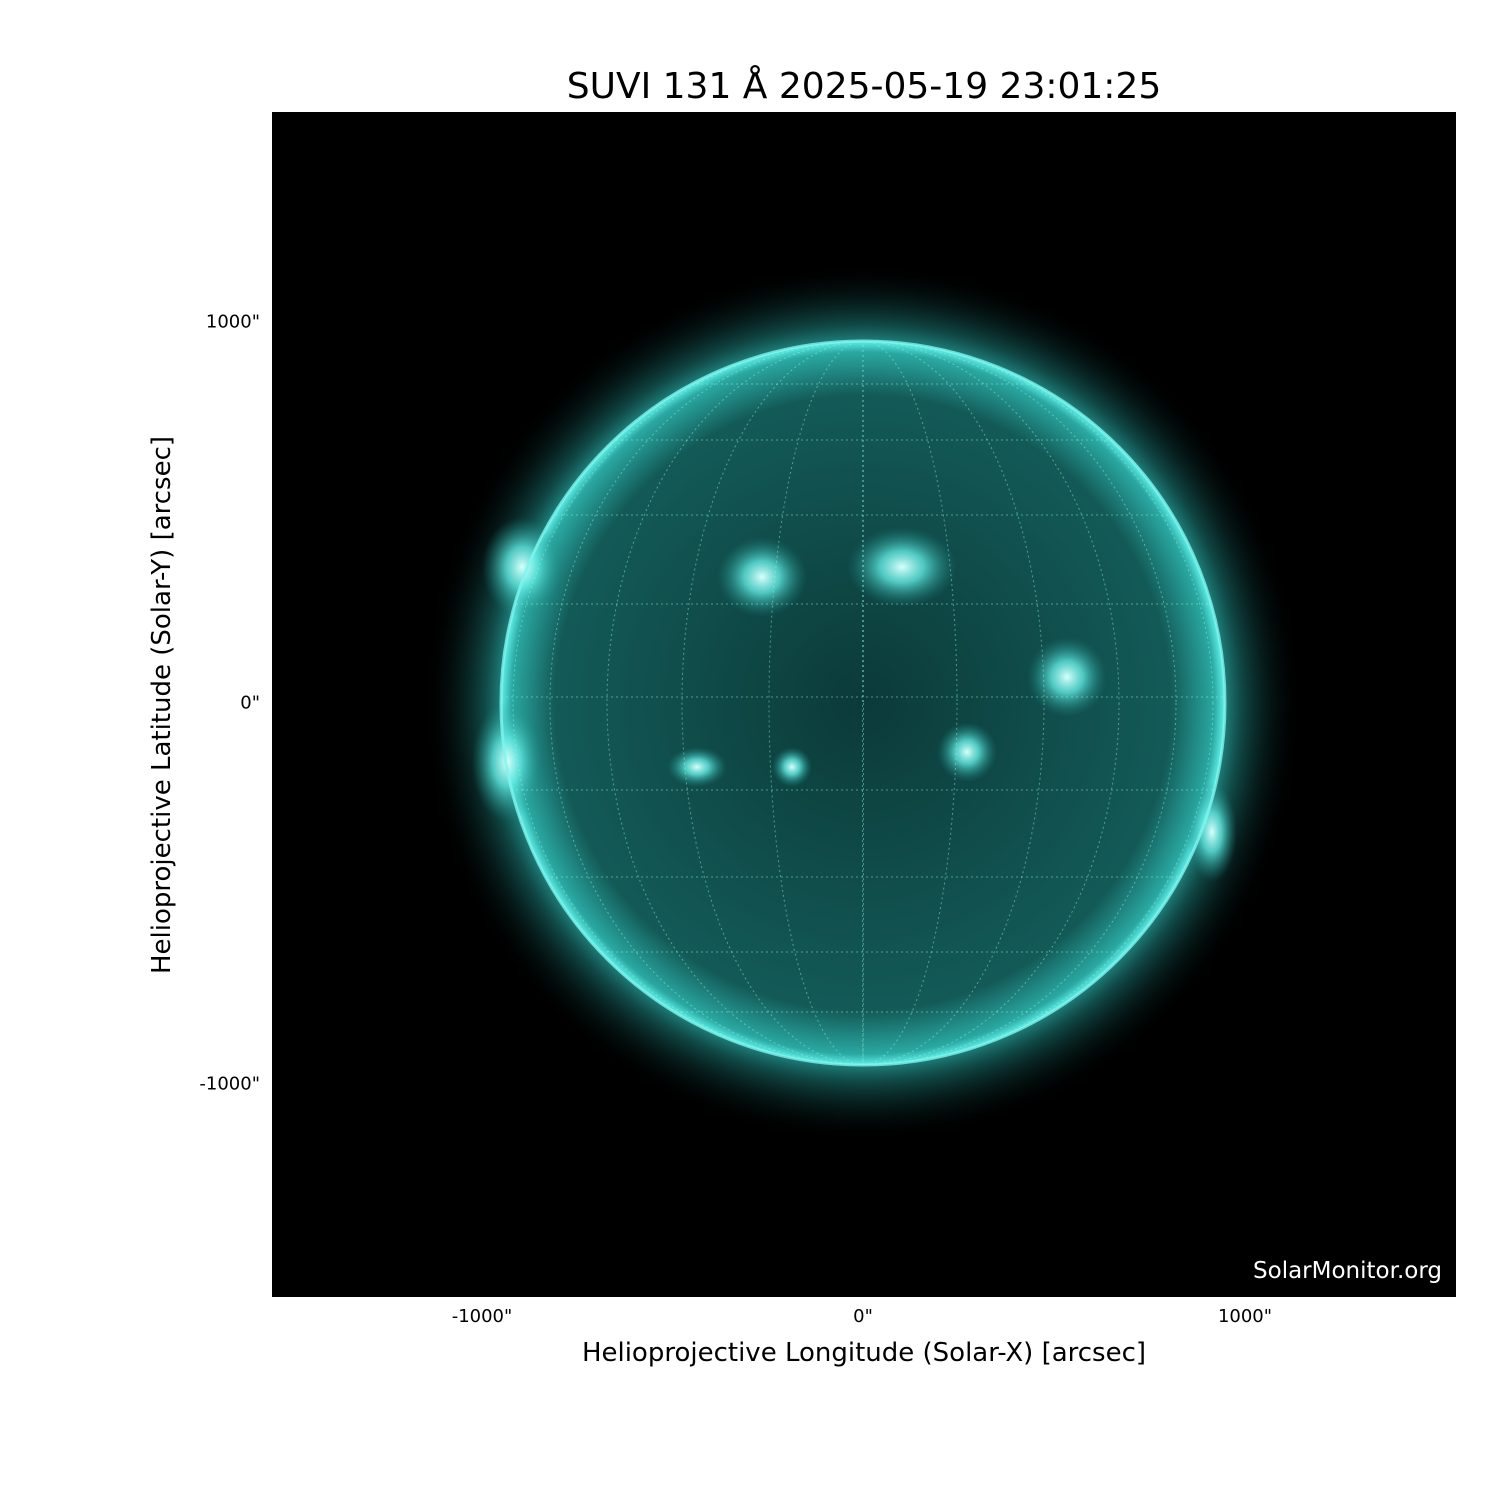 The height and width of the screenshot is (1500, 1500). What do you see at coordinates (482, 1316) in the screenshot?
I see `x-tick-label: -1000"` at bounding box center [482, 1316].